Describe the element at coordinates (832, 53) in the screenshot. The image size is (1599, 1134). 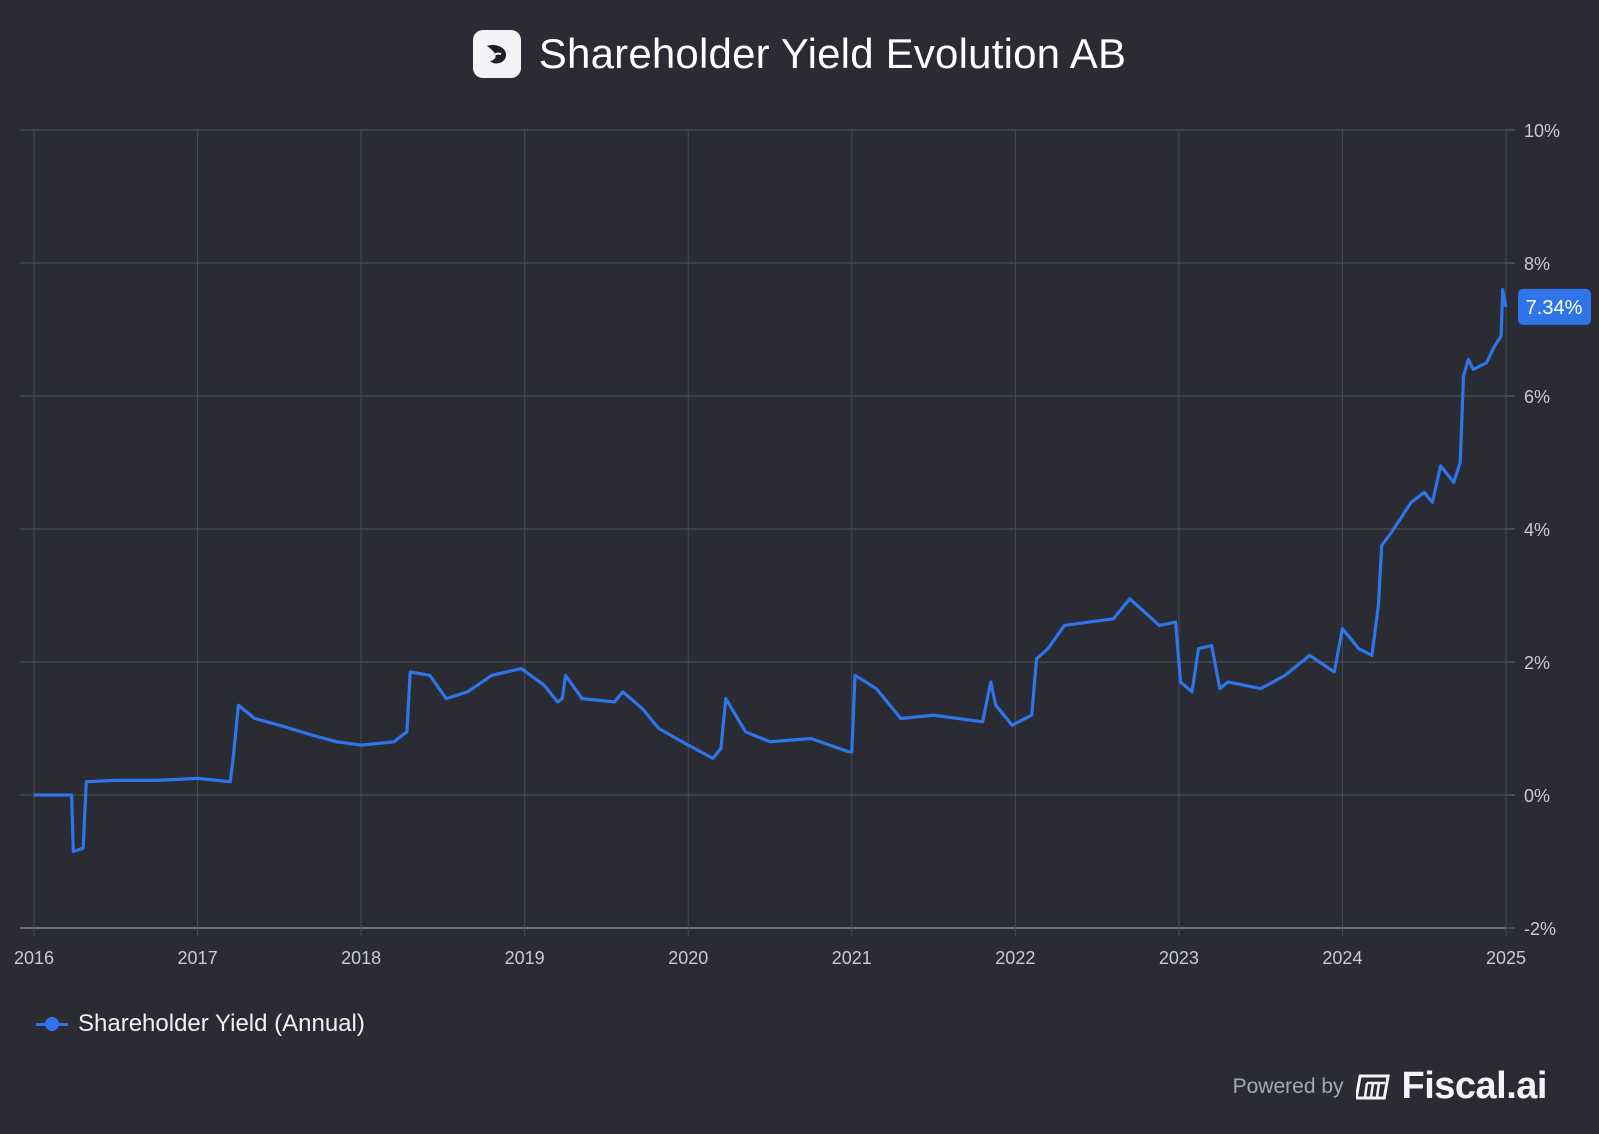
I see `chart-title: Shareholder Yield Evolution AB` at that location.